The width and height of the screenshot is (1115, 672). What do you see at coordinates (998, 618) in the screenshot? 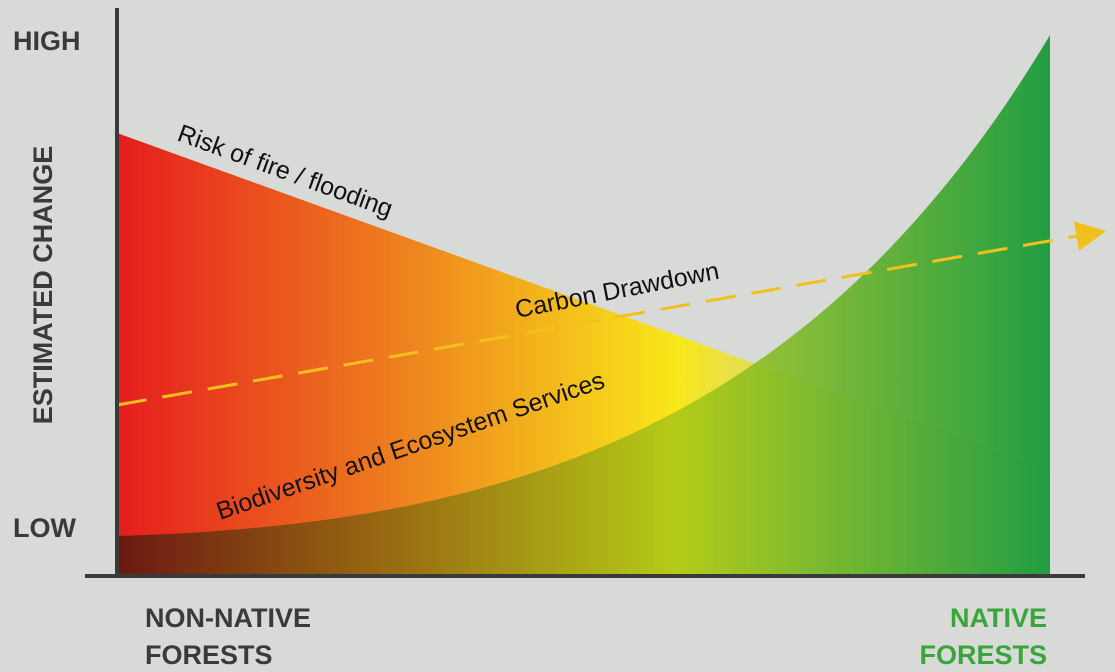
I see `x-right-1: NATIVE` at bounding box center [998, 618].